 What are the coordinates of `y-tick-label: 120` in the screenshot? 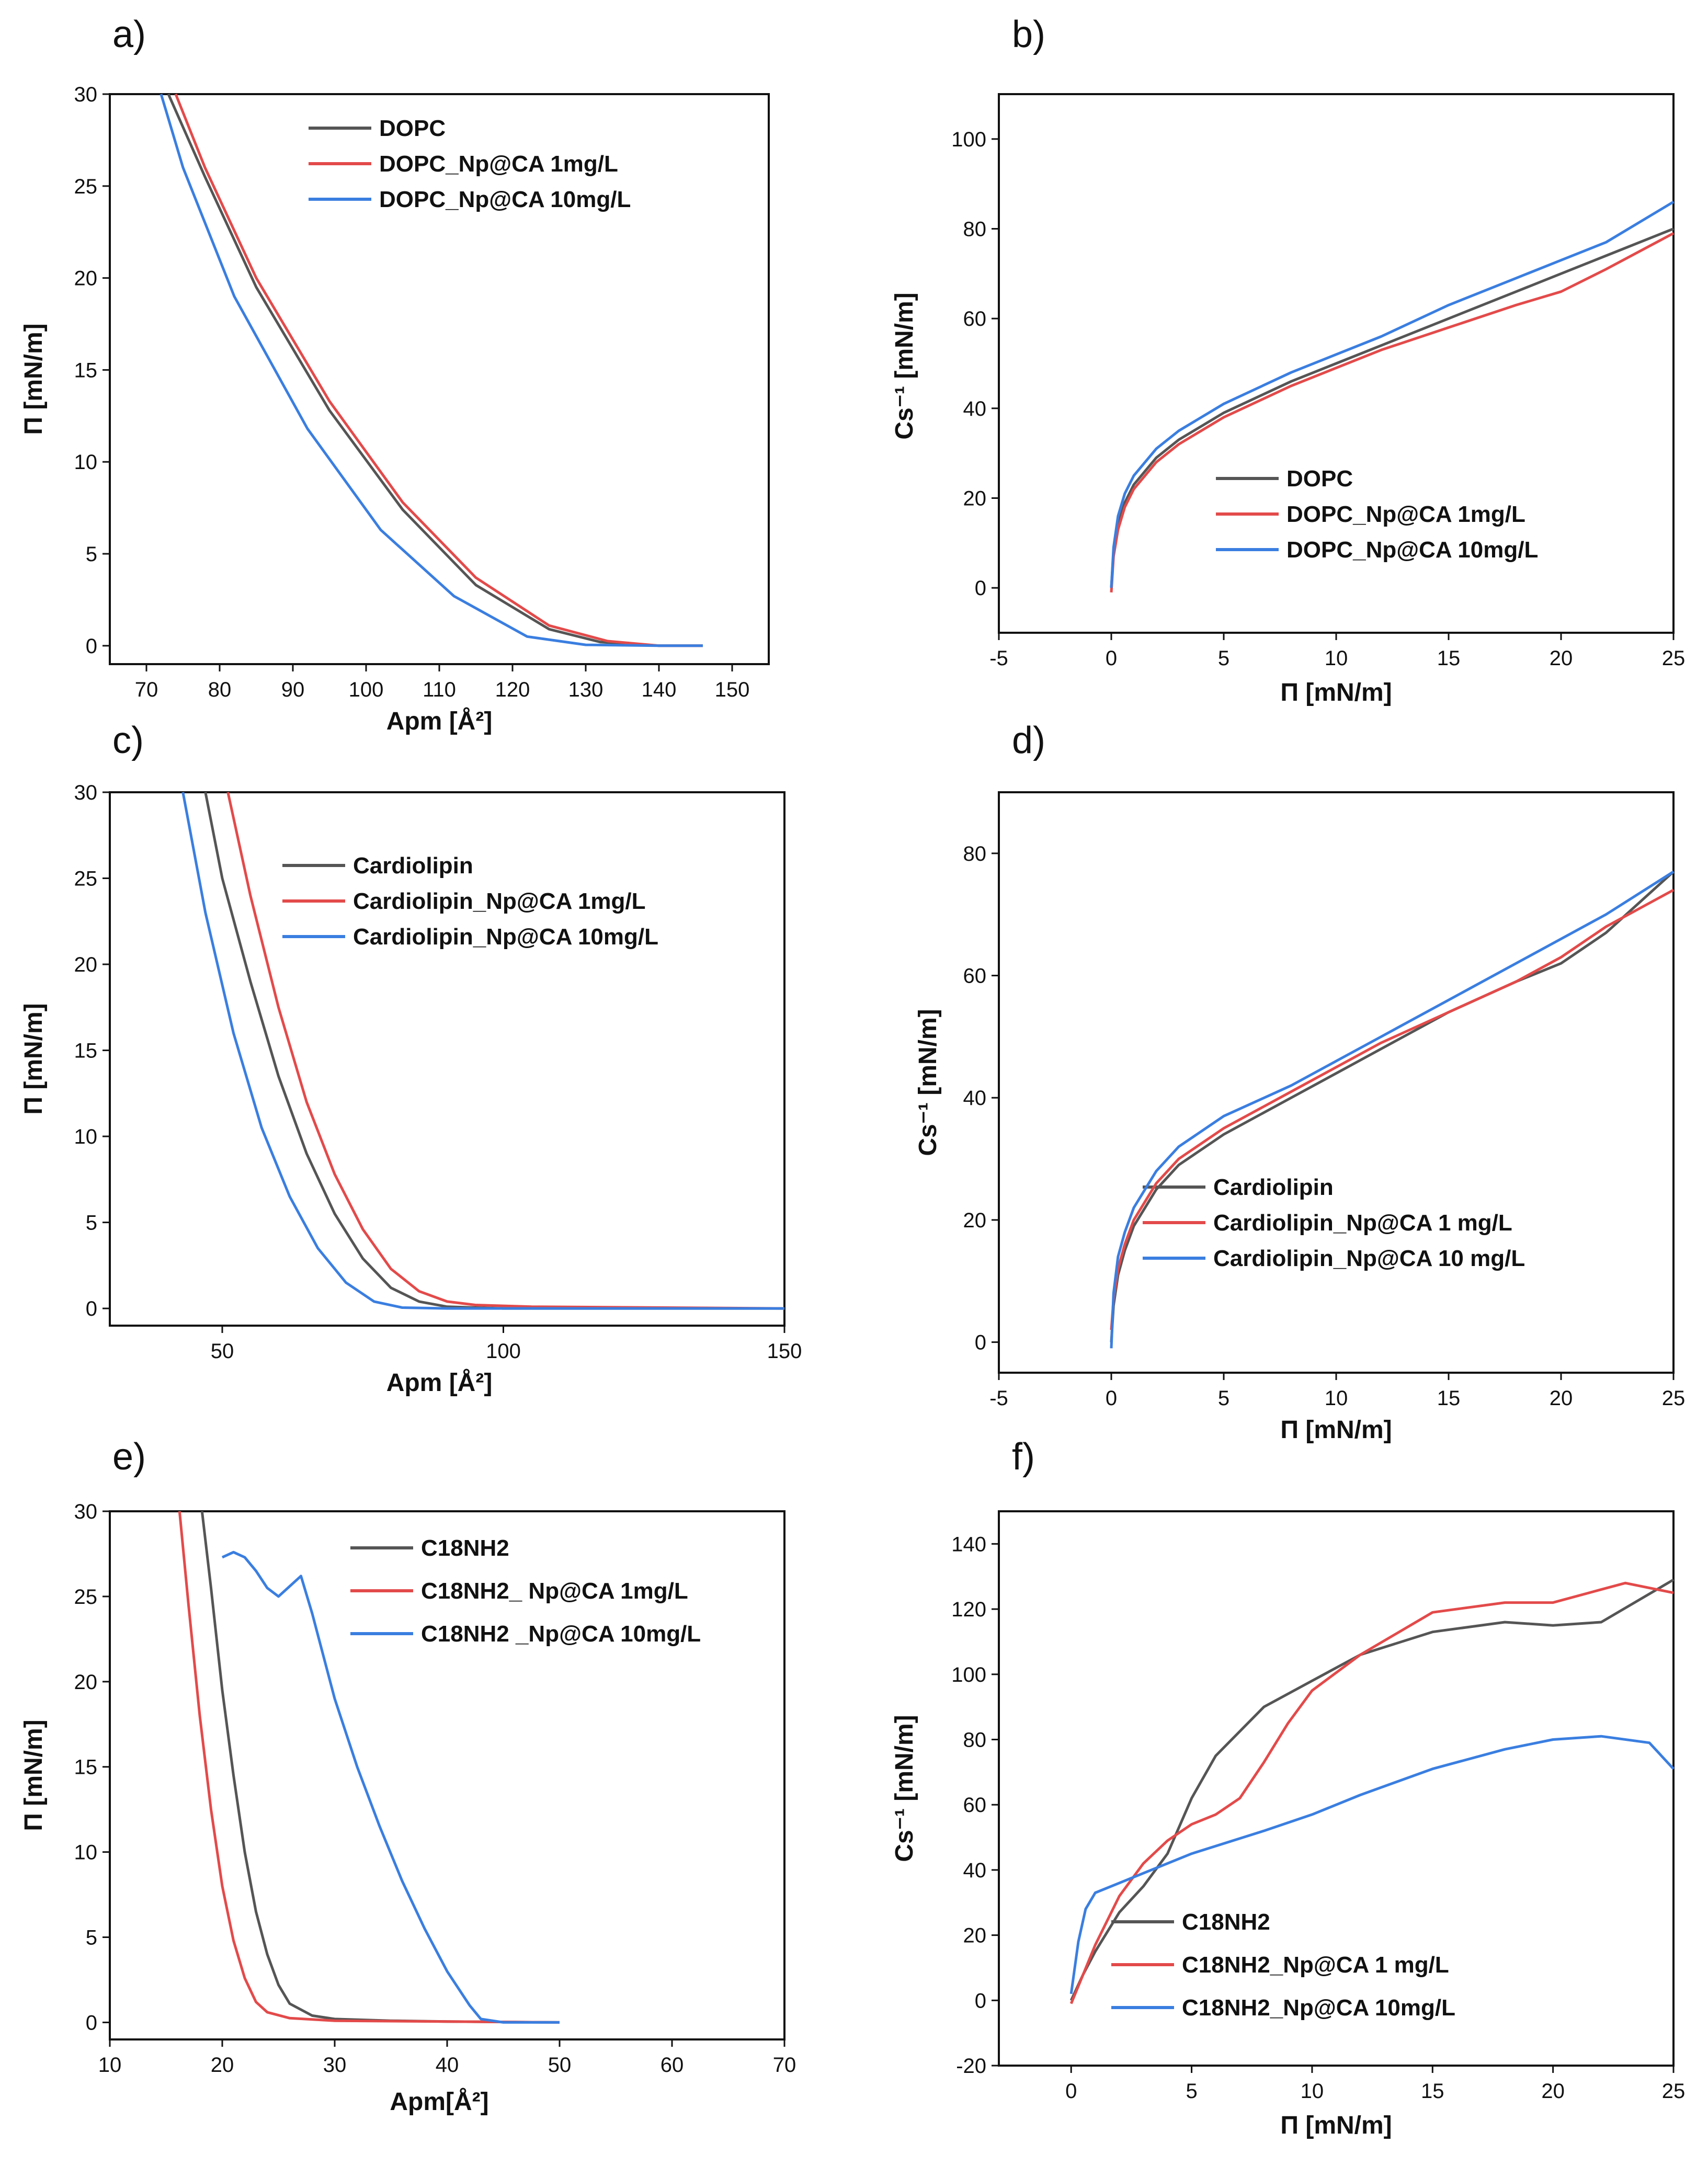 It's located at (968, 1609).